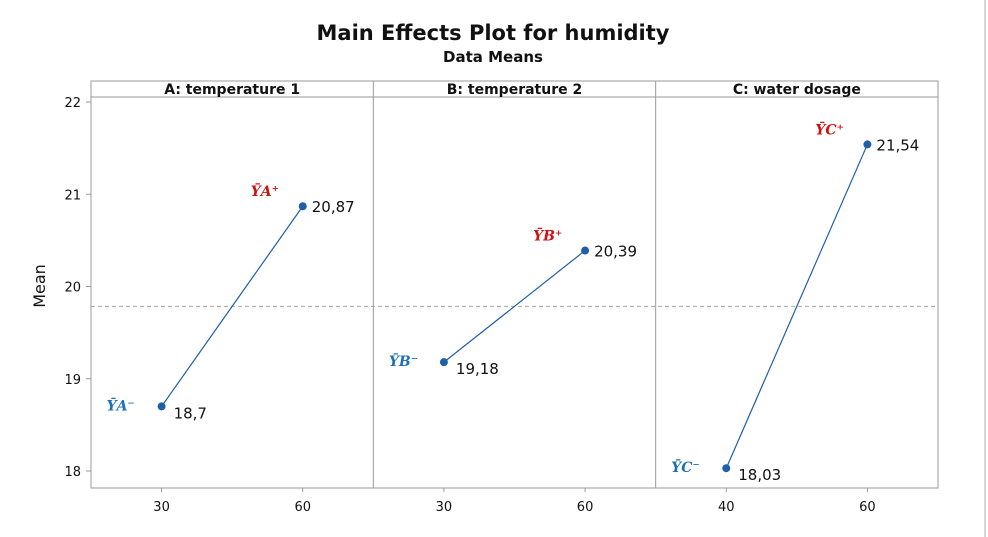 This screenshot has width=988, height=537. I want to click on data-value-label: 18,03, so click(759, 475).